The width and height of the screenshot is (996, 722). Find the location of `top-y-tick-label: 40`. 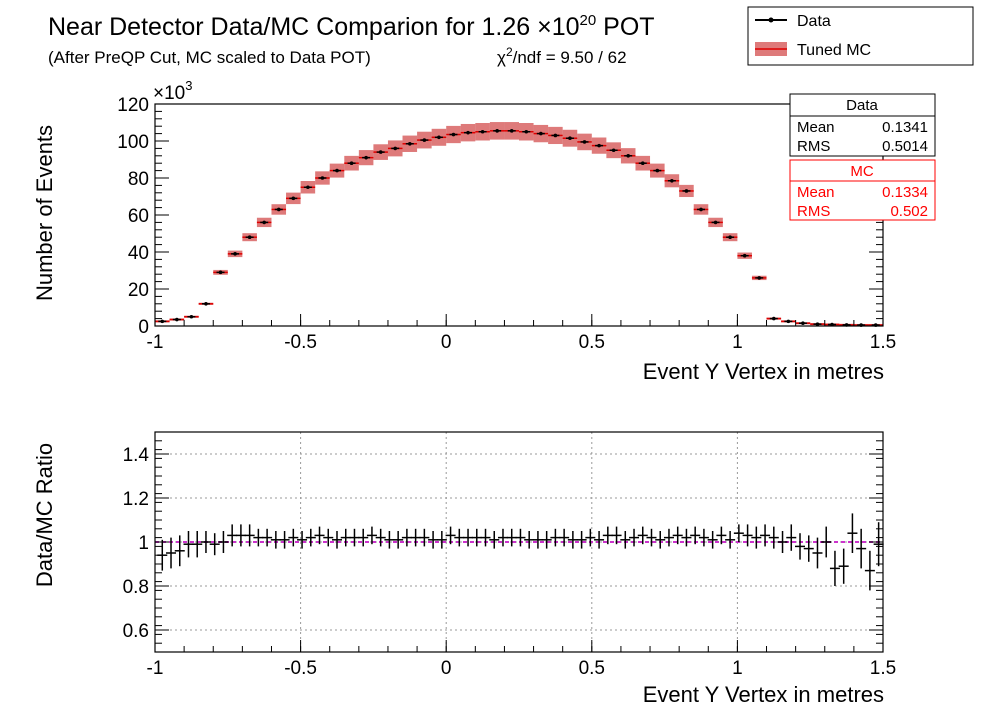

top-y-tick-label: 40 is located at coordinates (138, 253).